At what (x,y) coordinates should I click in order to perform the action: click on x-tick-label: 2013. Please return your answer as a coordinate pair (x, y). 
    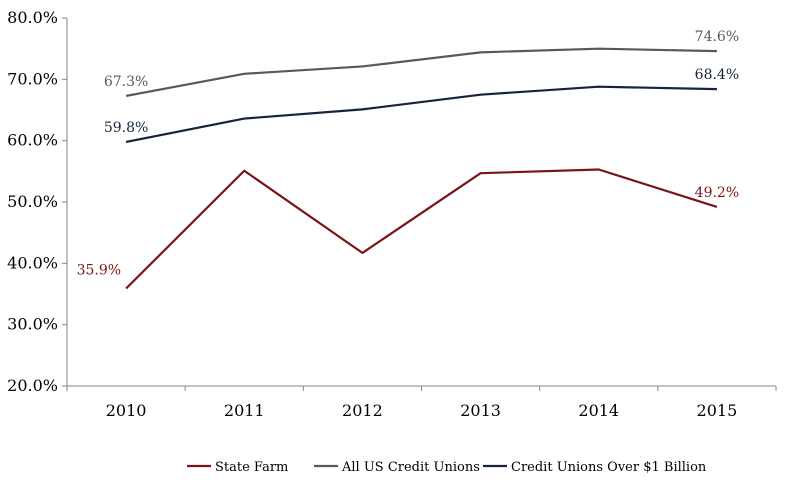
    Looking at the image, I should click on (480, 410).